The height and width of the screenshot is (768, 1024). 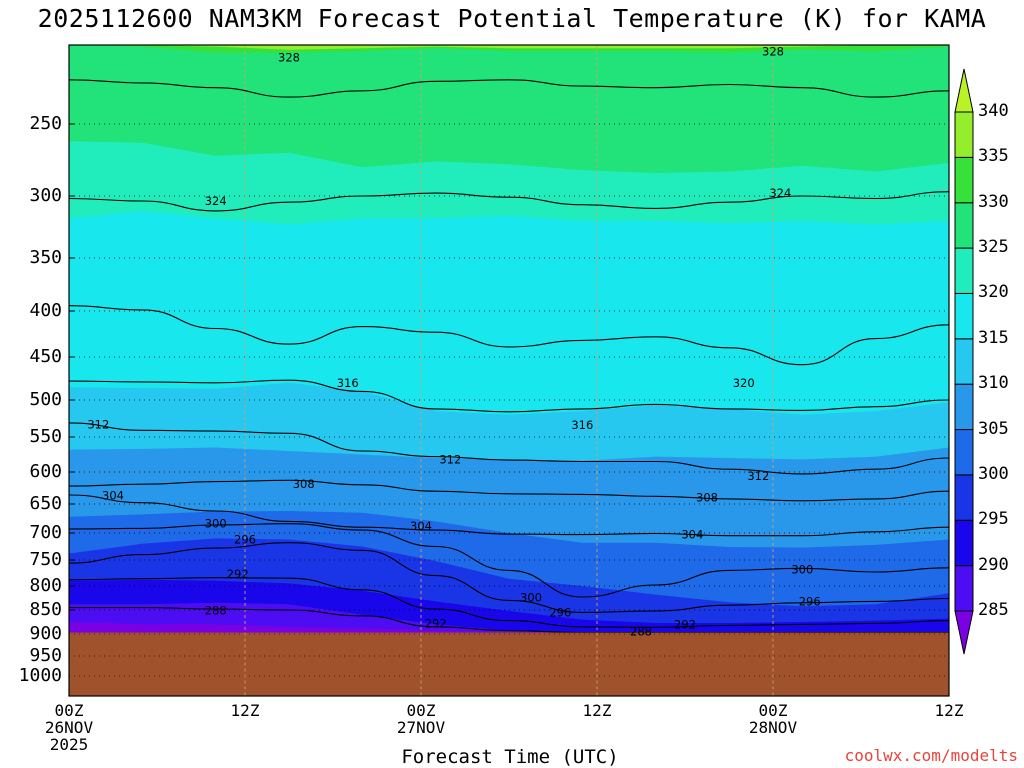 I want to click on colorbar-label: 320, so click(x=993, y=292).